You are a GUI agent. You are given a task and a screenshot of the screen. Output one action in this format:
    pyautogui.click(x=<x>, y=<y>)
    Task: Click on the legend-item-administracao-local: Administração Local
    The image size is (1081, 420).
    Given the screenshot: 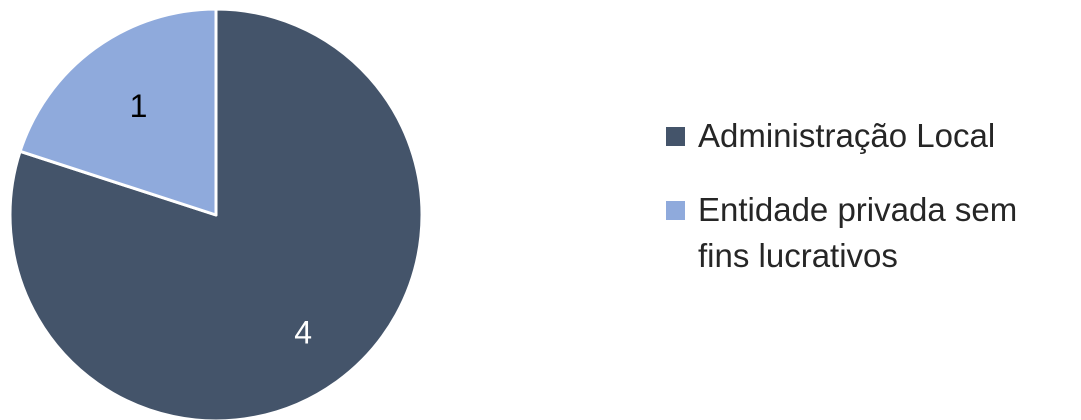 What is the action you would take?
    pyautogui.click(x=871, y=136)
    